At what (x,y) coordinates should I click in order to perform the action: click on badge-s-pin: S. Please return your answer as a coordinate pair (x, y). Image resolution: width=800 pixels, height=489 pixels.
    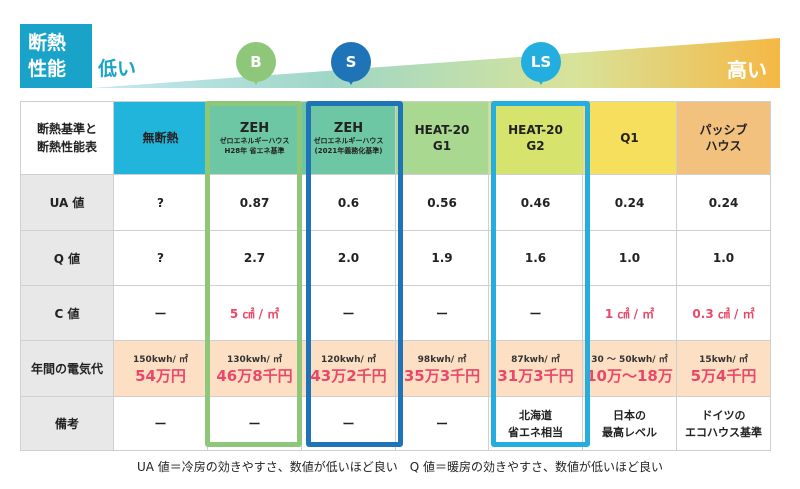
    Looking at the image, I should click on (351, 66).